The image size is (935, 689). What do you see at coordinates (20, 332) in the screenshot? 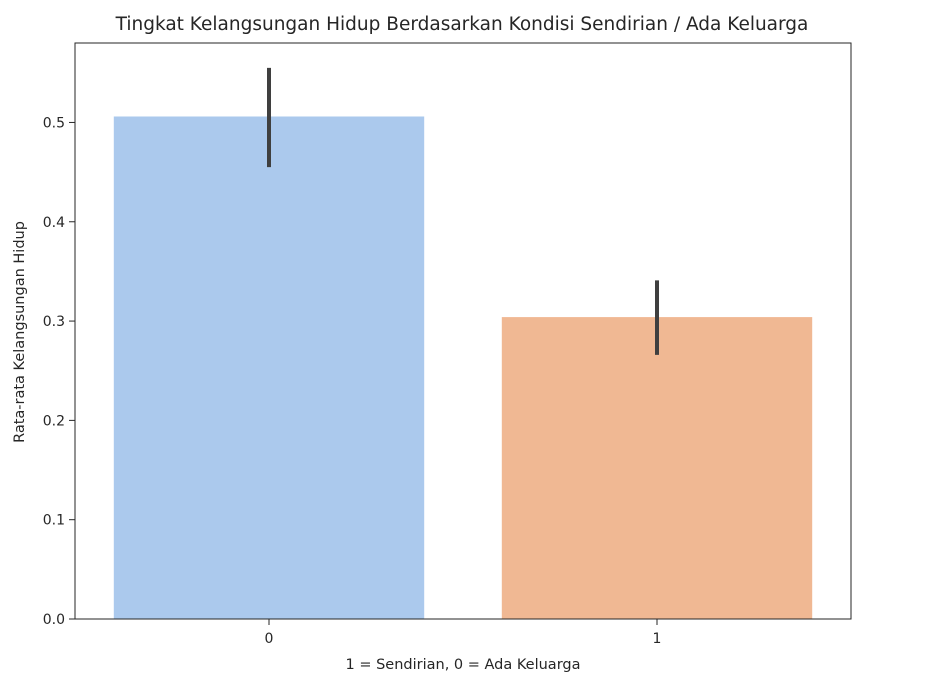
I see `y-axis-label: Rata-rata Kelangsungan Hidup` at bounding box center [20, 332].